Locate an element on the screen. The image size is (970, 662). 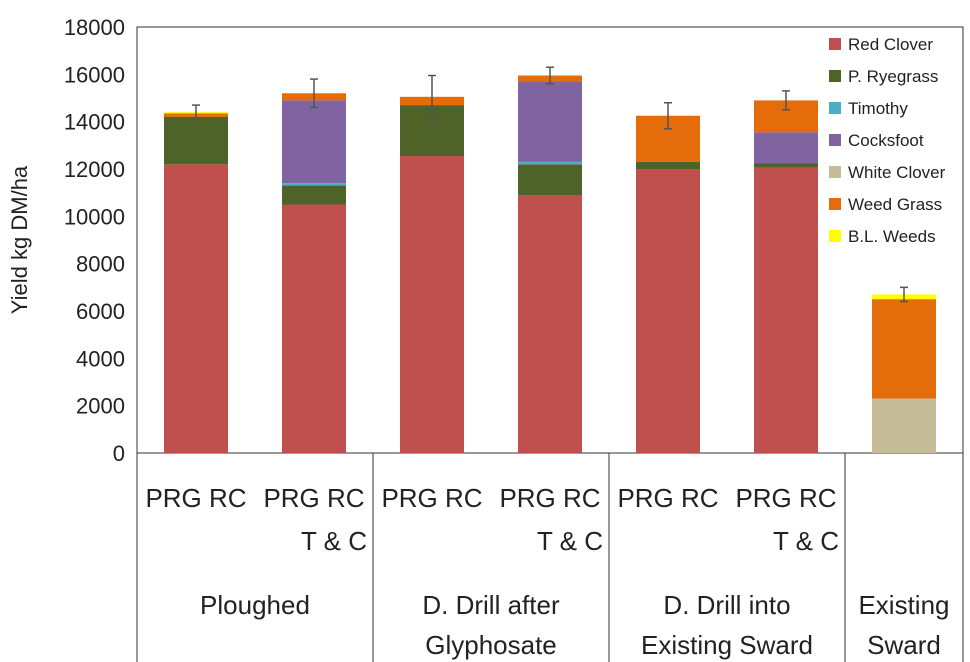
group-label: Existing Sward is located at coordinates (727, 645).